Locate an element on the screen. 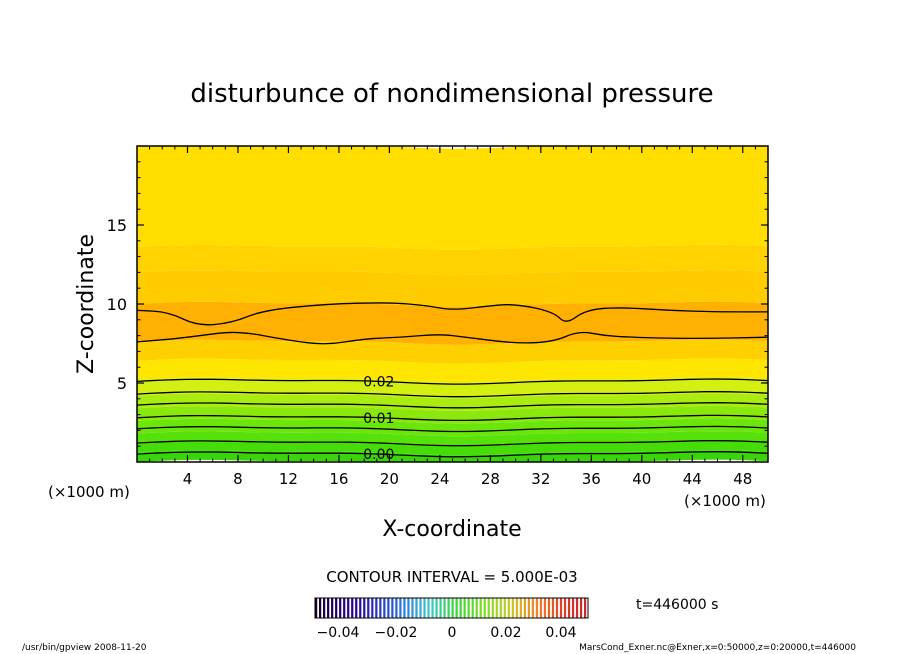 The height and width of the screenshot is (654, 904). x-tick-label: 8 is located at coordinates (238, 479).